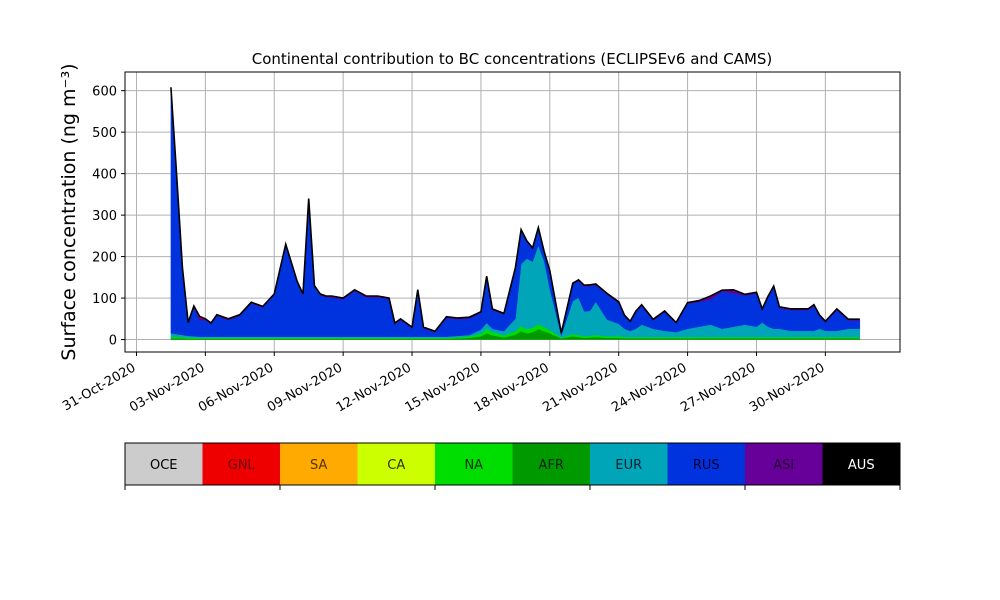  What do you see at coordinates (104, 133) in the screenshot?
I see `y-tick-label: 500` at bounding box center [104, 133].